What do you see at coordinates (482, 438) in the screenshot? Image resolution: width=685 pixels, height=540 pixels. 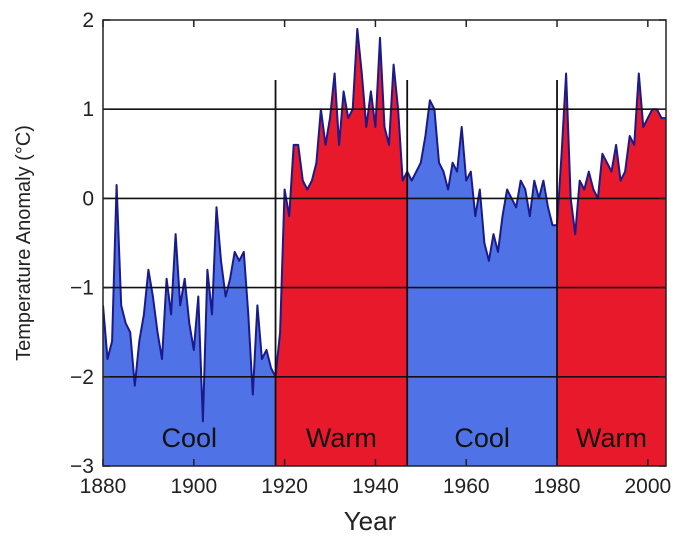 I see `period-label-3: Cool` at bounding box center [482, 438].